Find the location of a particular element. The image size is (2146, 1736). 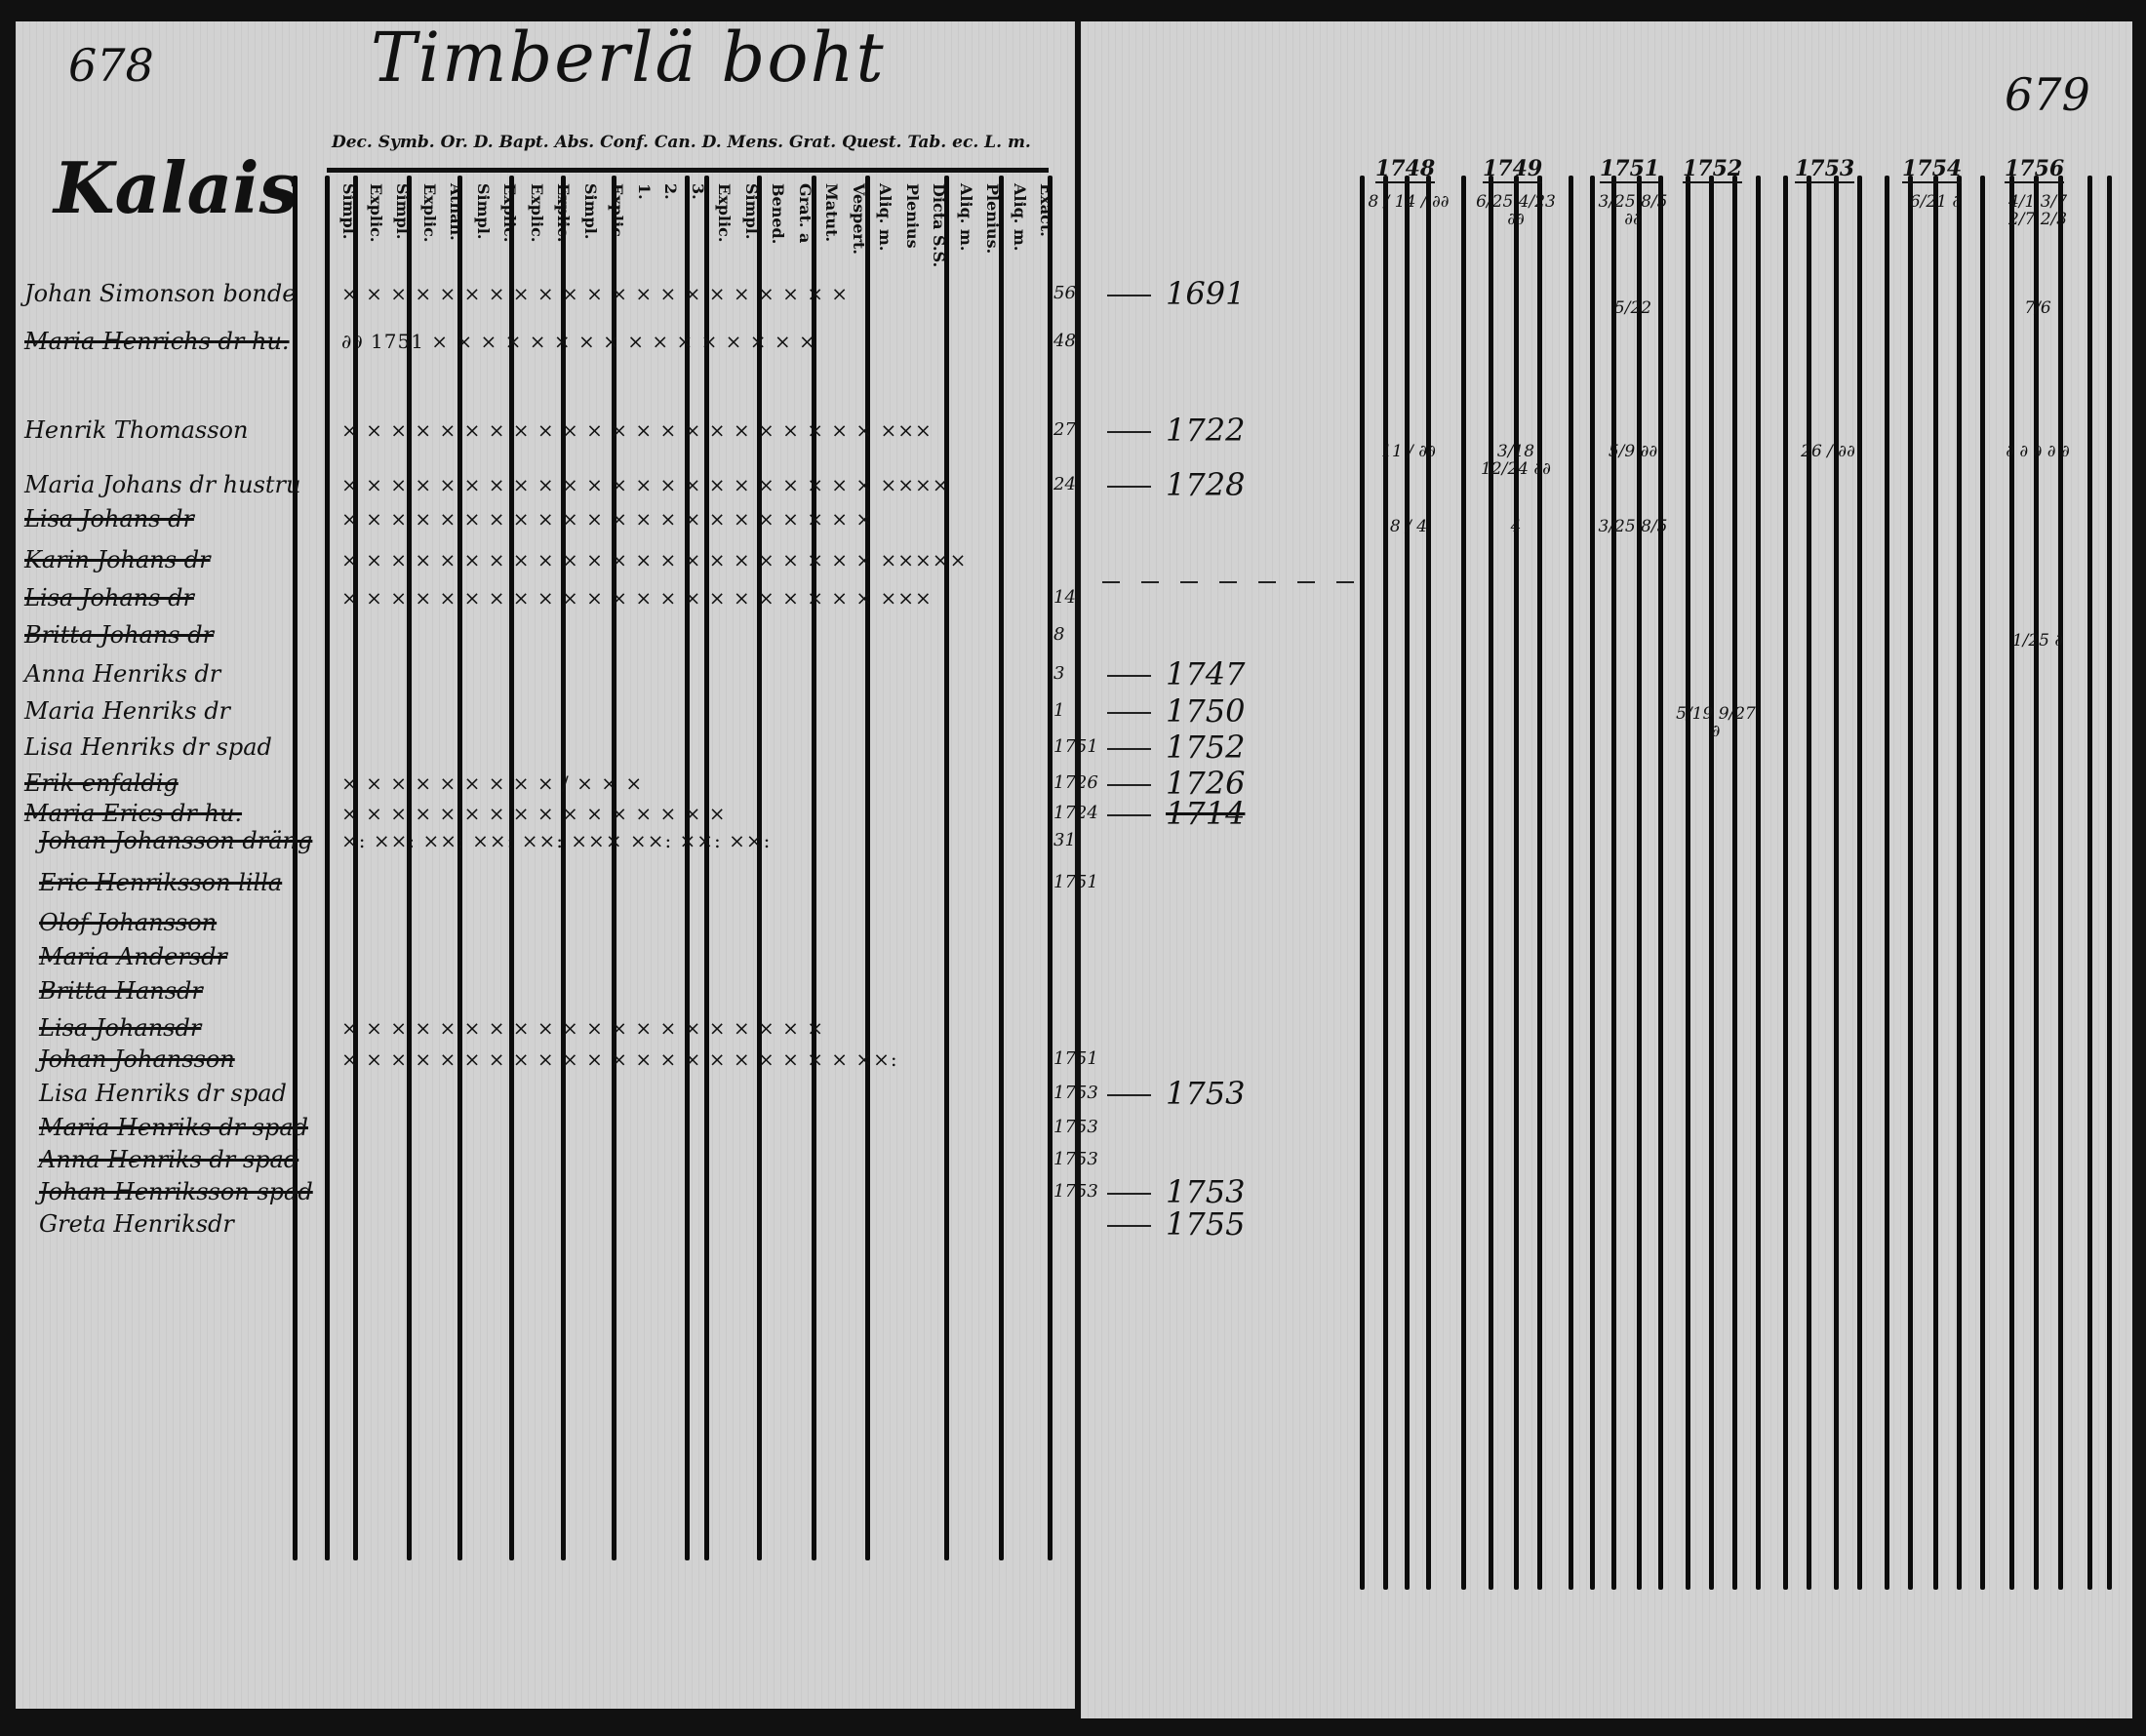

person-name: Lisa Johansdr is located at coordinates (120, 1028).